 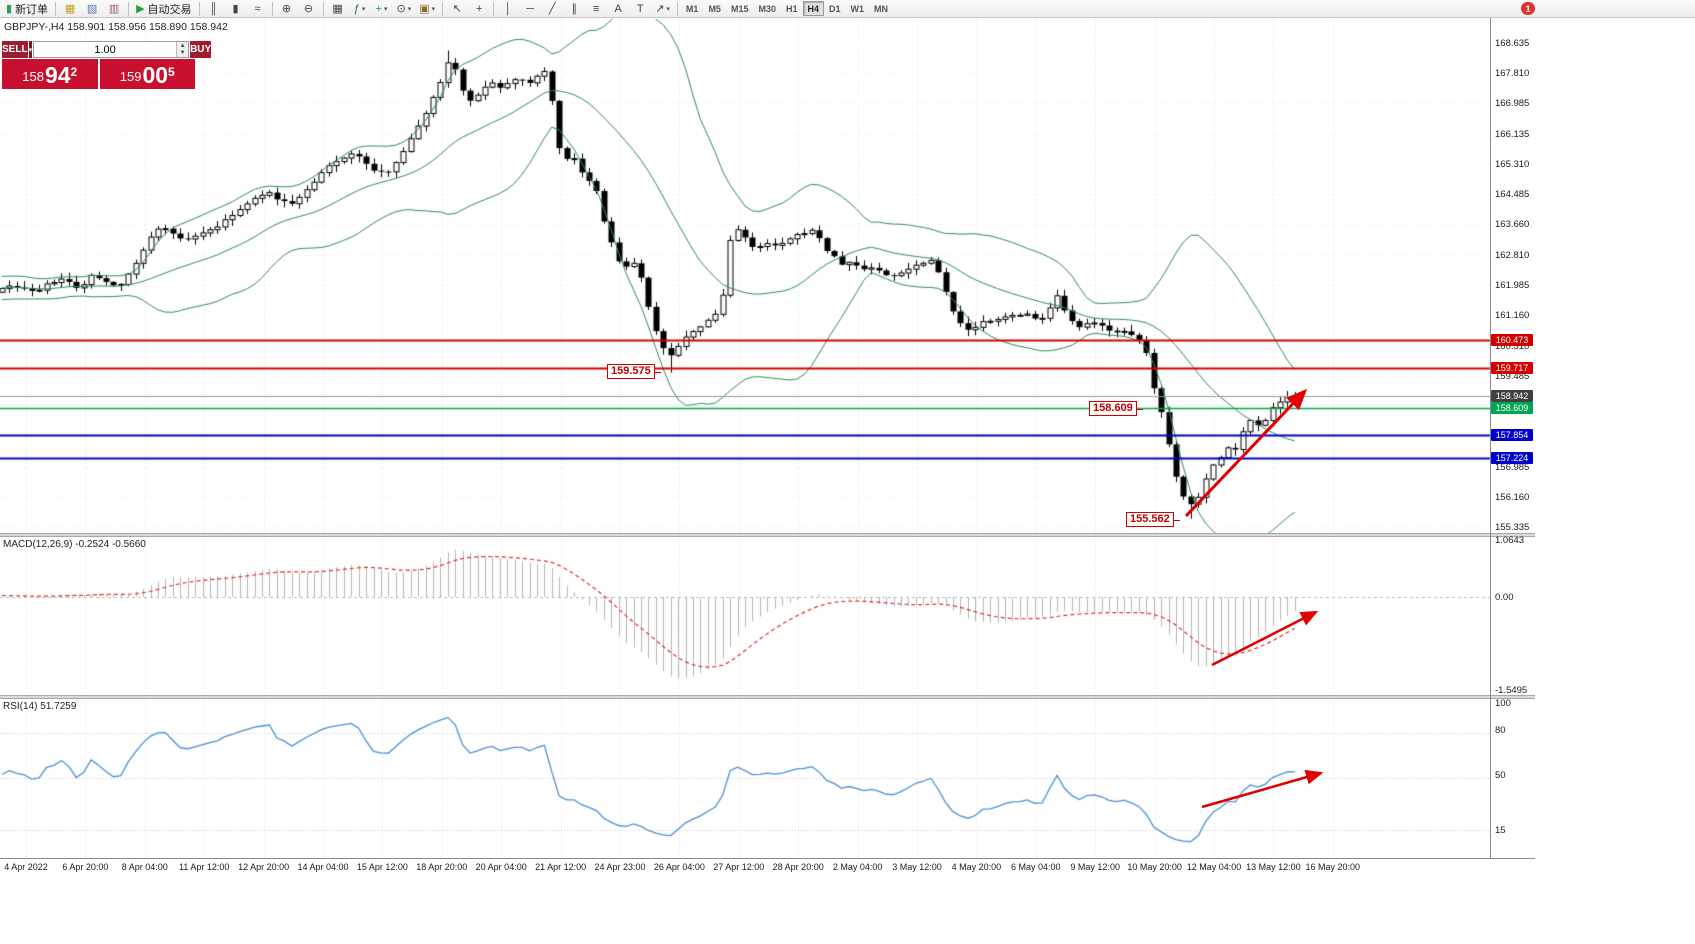 I want to click on tile-windows-button: ▦, so click(x=338, y=9).